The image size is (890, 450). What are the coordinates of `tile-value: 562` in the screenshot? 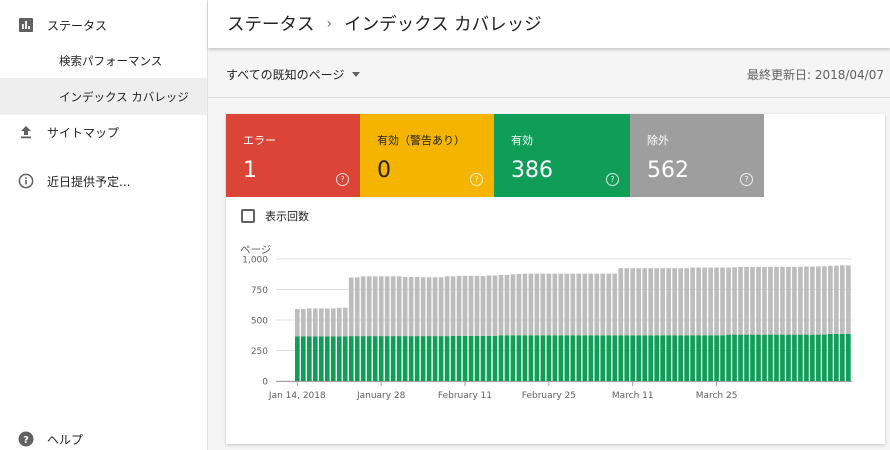 It's located at (668, 170).